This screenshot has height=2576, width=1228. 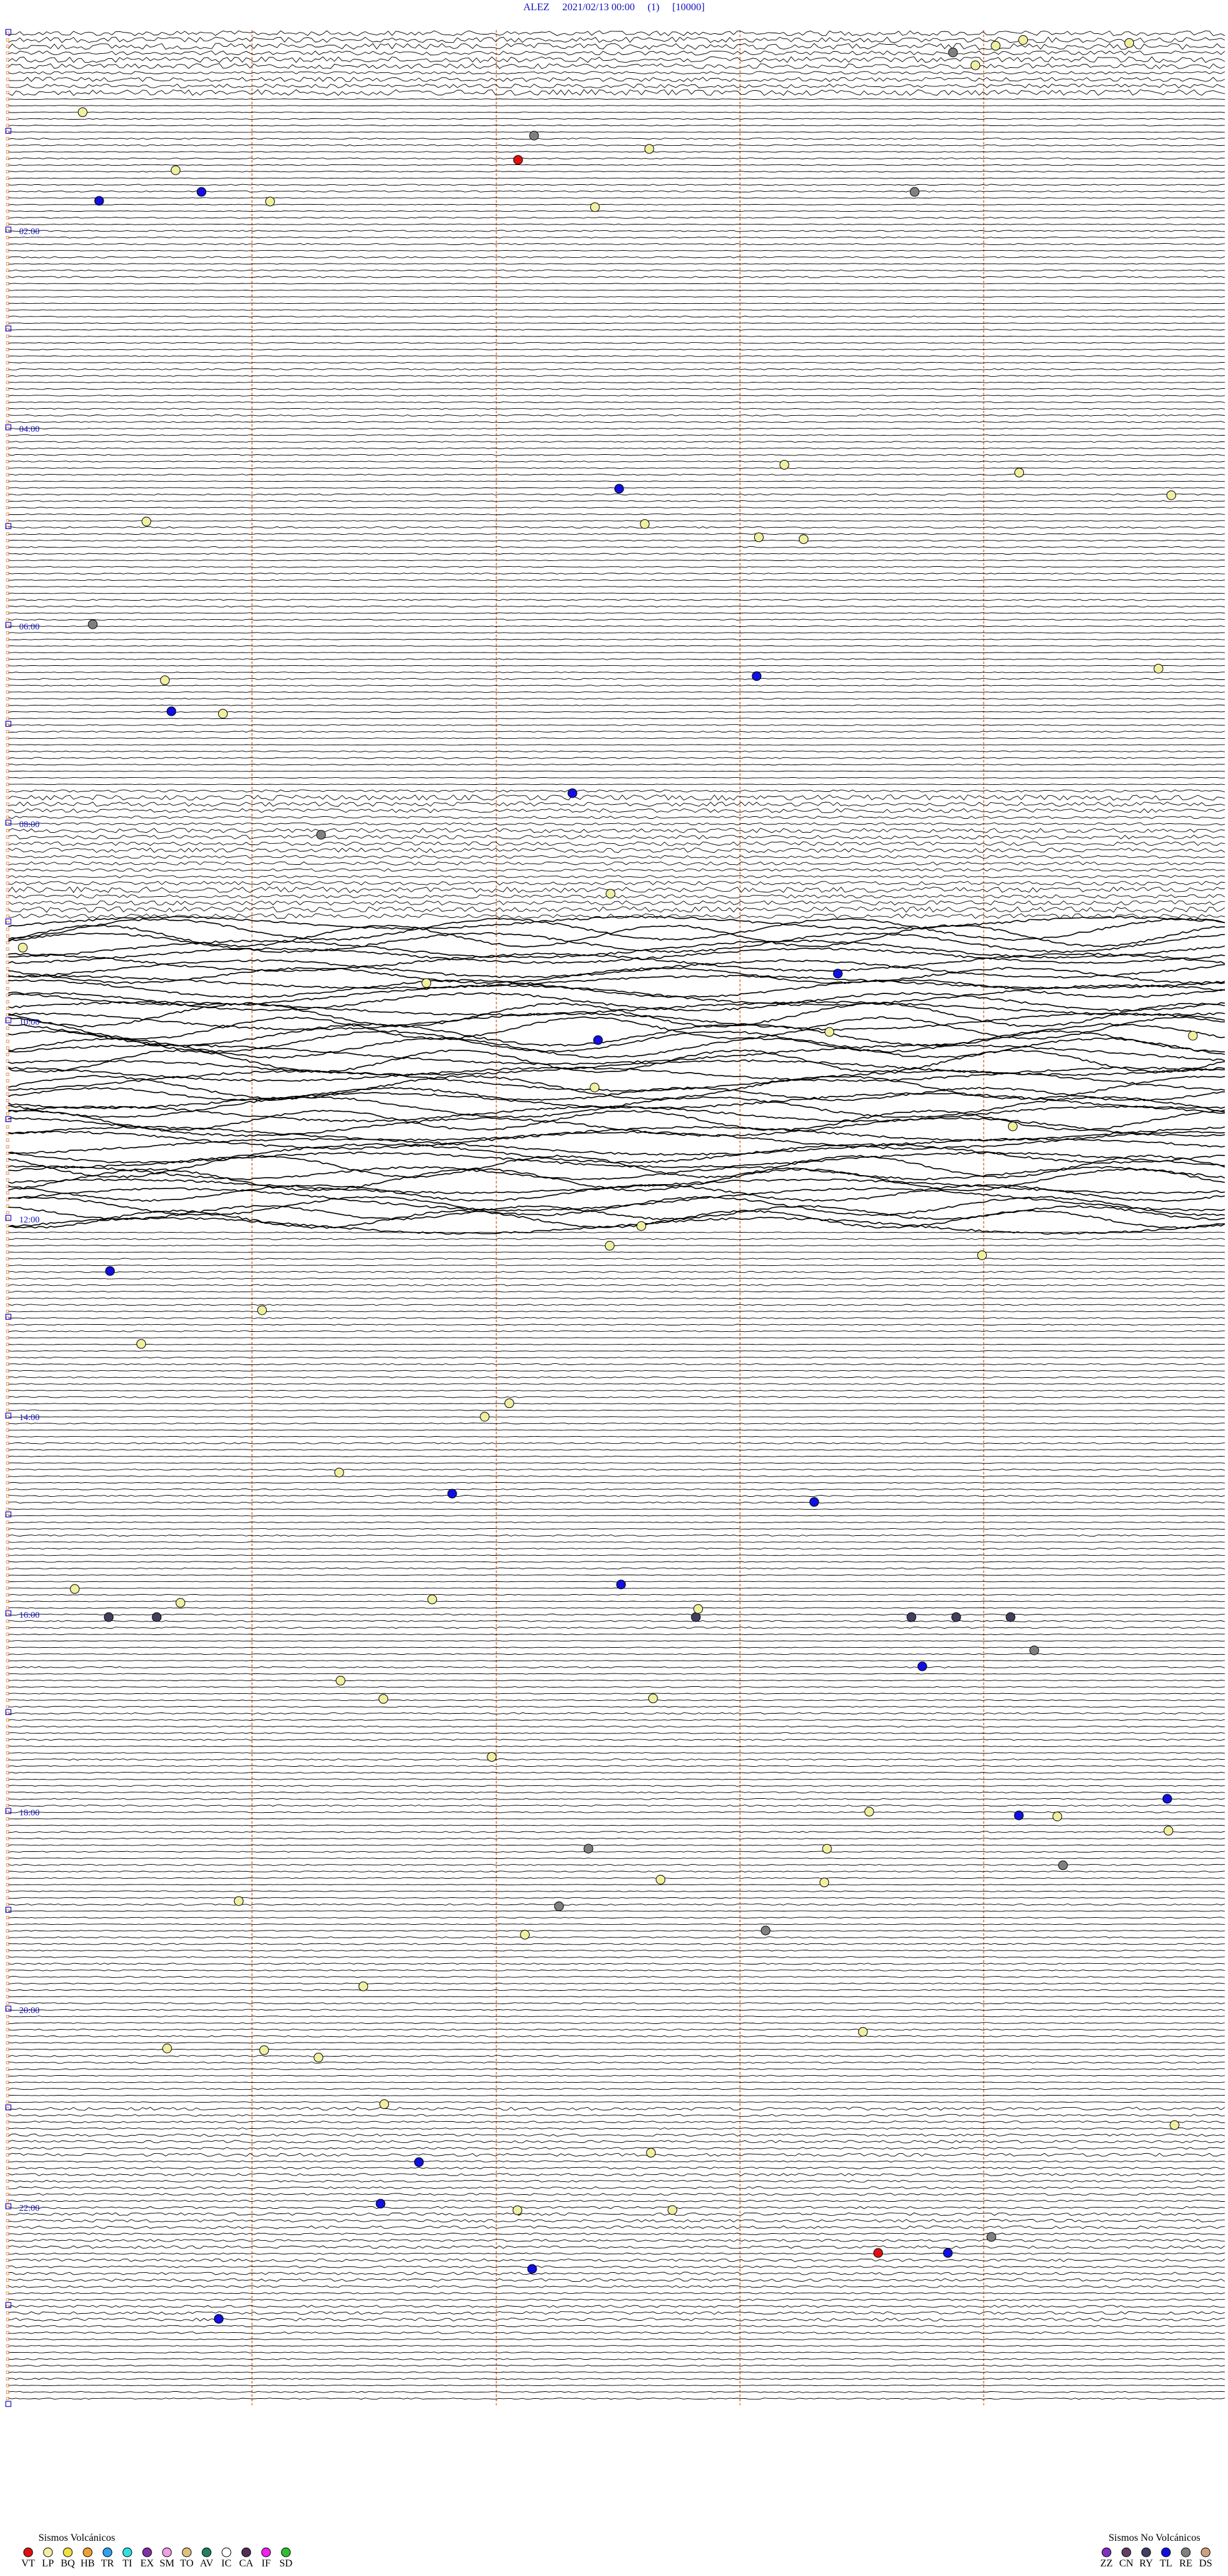 What do you see at coordinates (29, 2208) in the screenshot?
I see `hour-label: 22:00` at bounding box center [29, 2208].